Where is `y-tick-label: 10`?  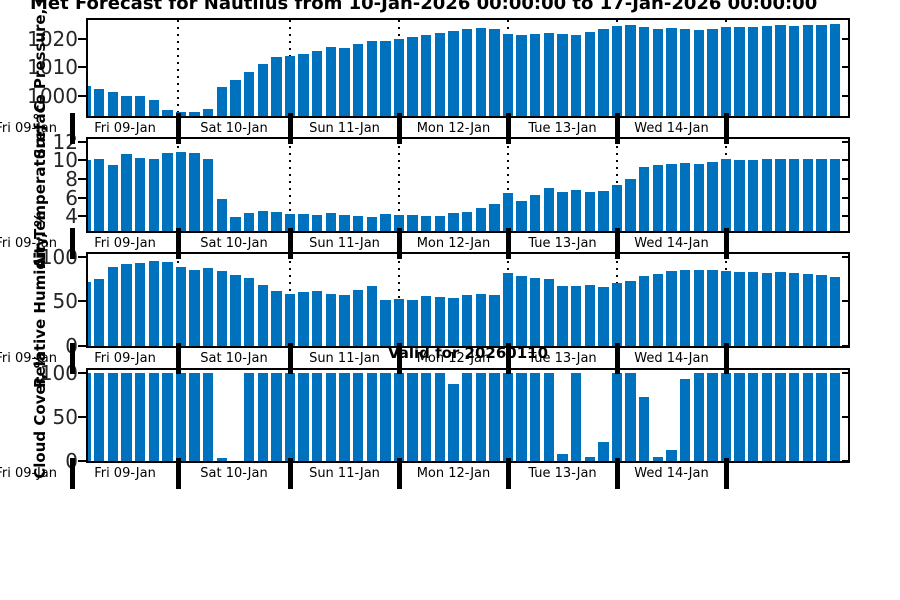
y-tick-label: 10 is located at coordinates (65, 160).